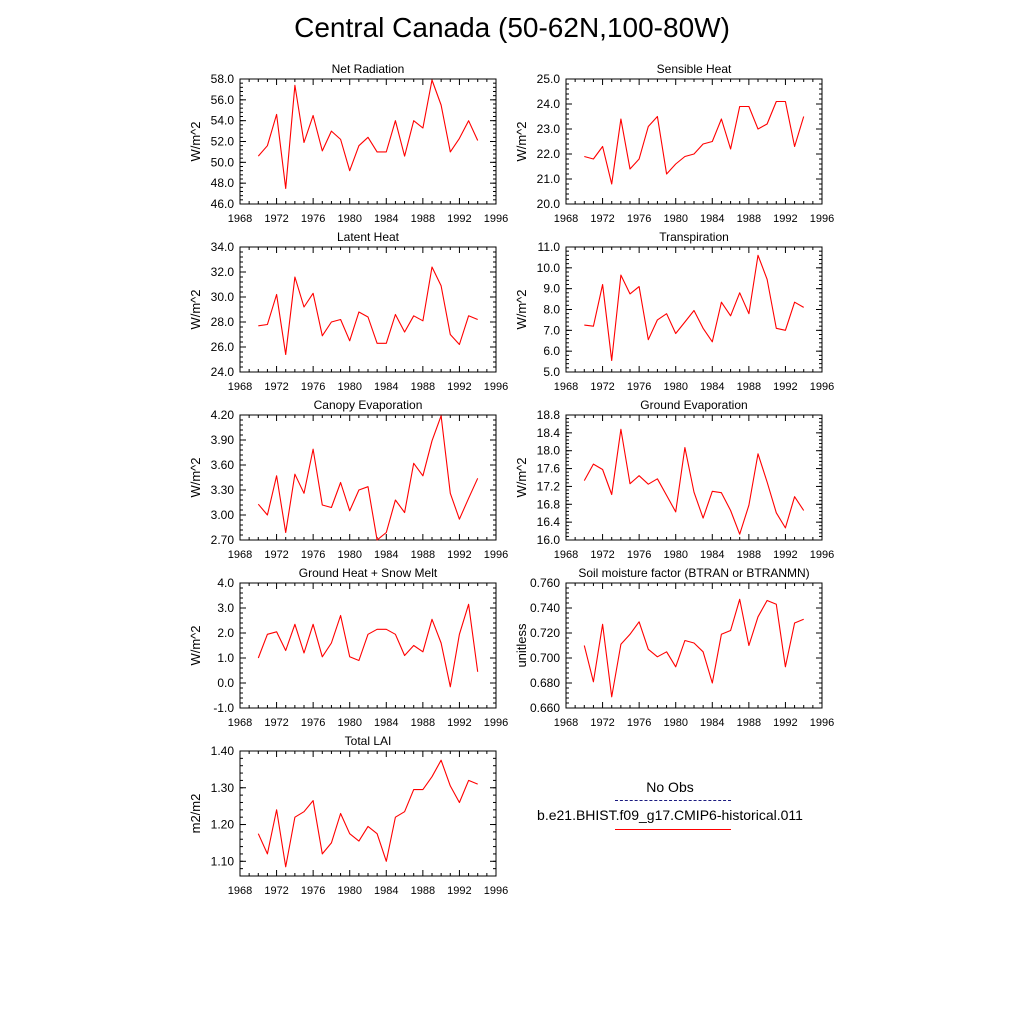  Describe the element at coordinates (223, 515) in the screenshot. I see `y-tick-label: 3.00` at that location.